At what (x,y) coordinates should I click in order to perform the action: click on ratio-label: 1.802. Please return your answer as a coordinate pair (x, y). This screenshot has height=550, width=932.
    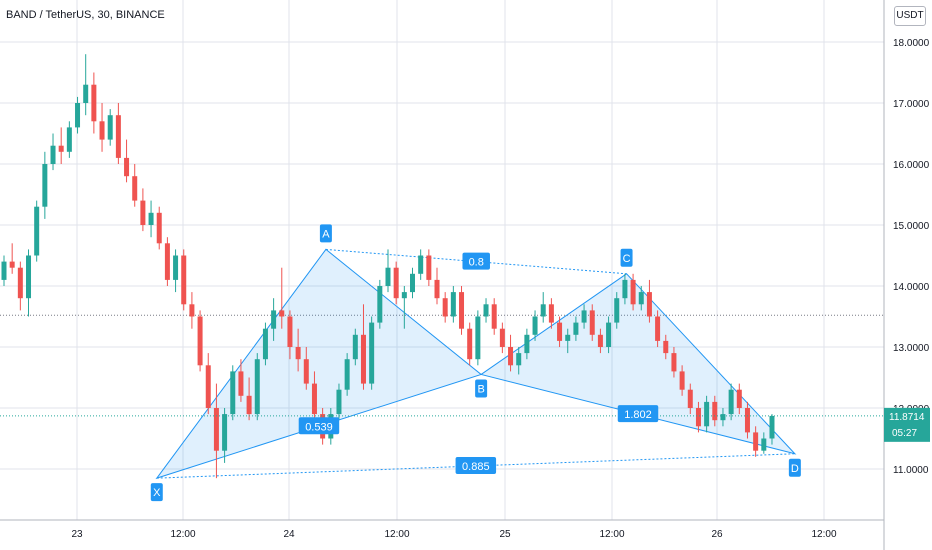
    Looking at the image, I should click on (638, 415).